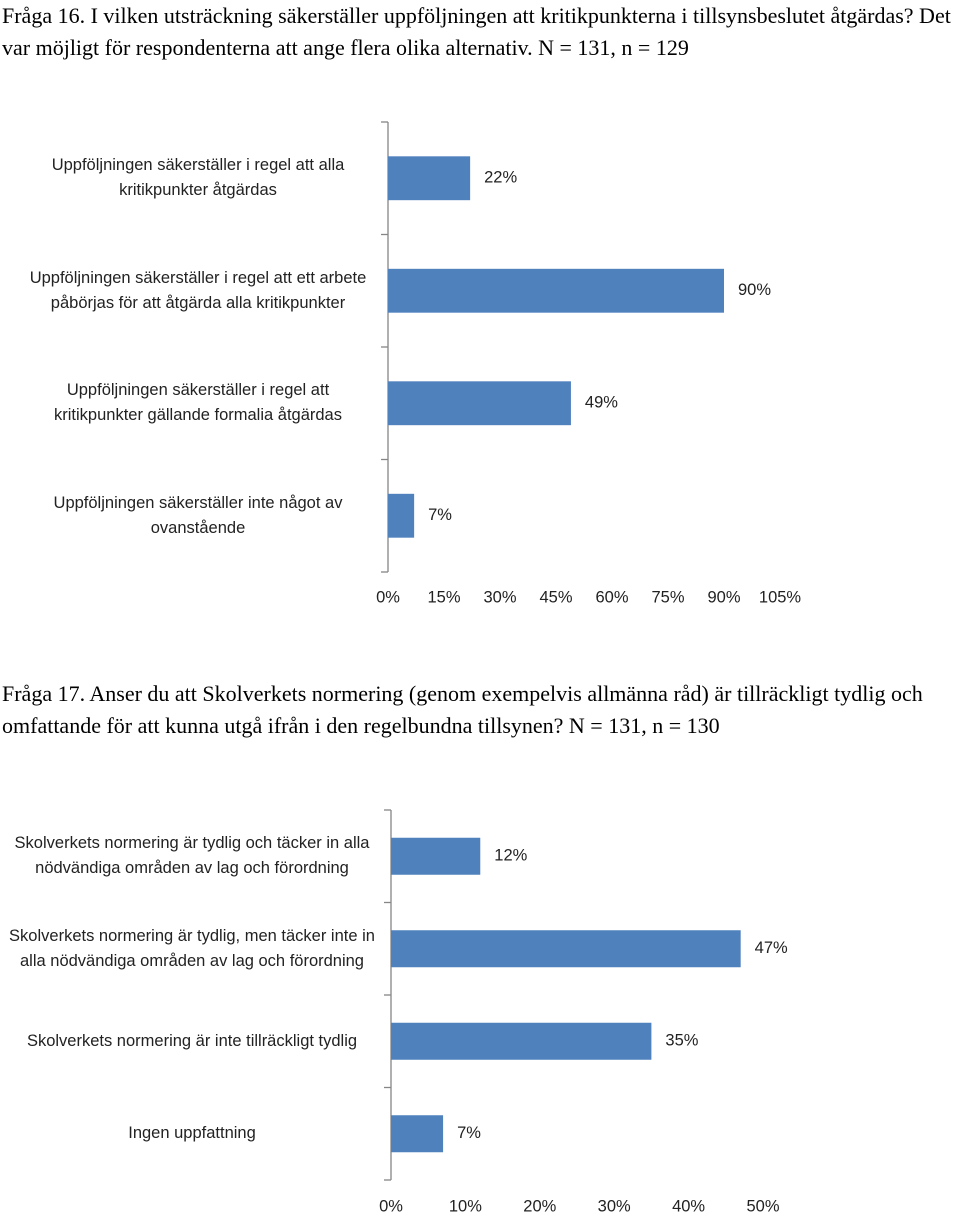 Image resolution: width=960 pixels, height=1218 pixels. What do you see at coordinates (443, 597) in the screenshot?
I see `x-tick-label: 15%` at bounding box center [443, 597].